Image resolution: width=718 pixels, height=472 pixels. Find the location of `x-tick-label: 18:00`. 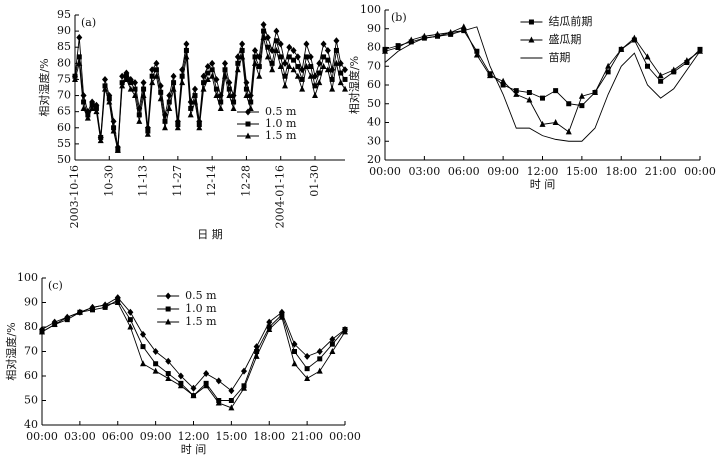

x-tick-label: 18:00 is located at coordinates (621, 171).